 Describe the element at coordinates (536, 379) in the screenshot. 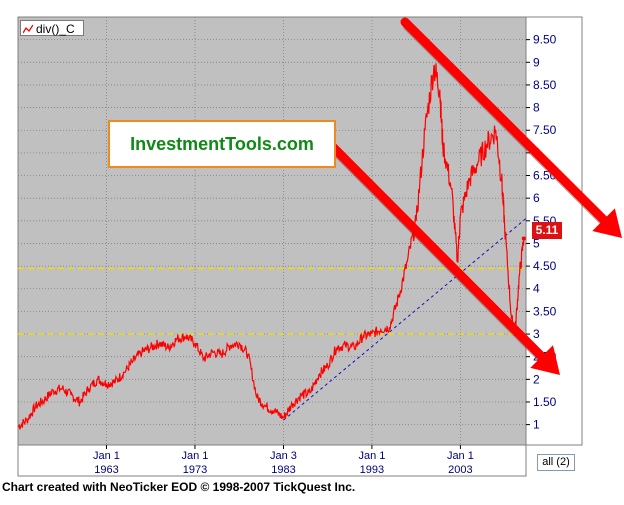

I see `y-tick-label: 2` at that location.